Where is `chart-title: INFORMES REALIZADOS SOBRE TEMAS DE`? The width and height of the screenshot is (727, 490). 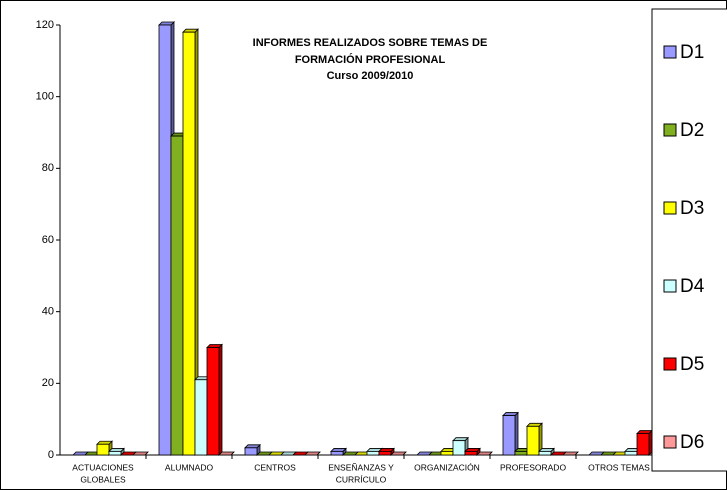
chart-title: INFORMES REALIZADOS SOBRE TEMAS DE is located at coordinates (370, 43).